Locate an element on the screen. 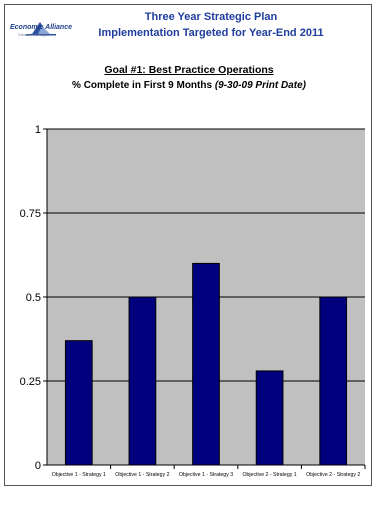 The height and width of the screenshot is (506, 378). y-tick-label: 0.75 is located at coordinates (30, 214).